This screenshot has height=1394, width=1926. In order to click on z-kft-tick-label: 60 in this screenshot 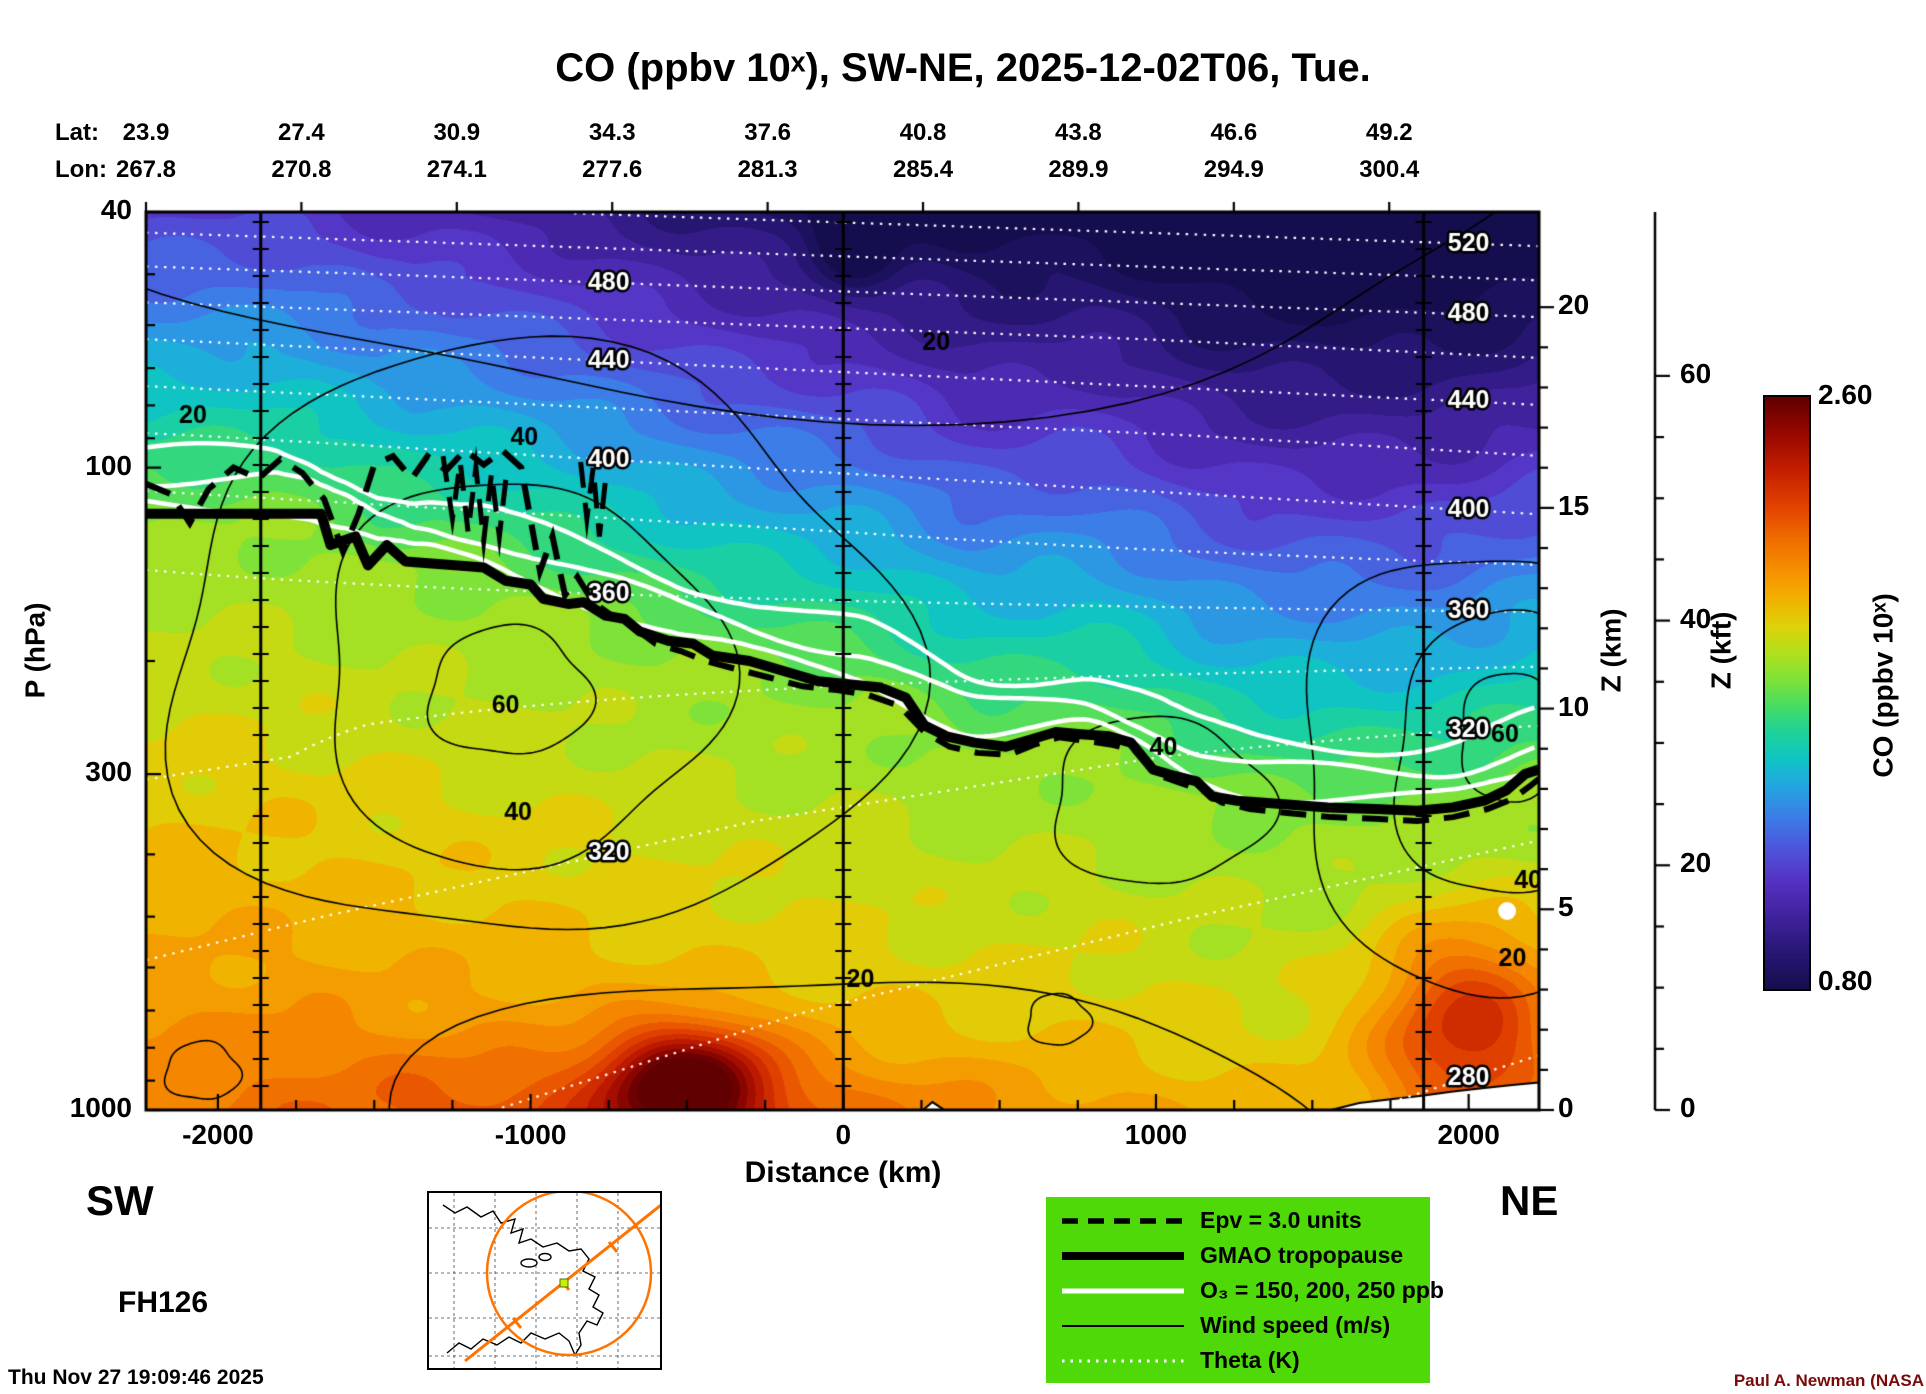, I will do `click(1696, 373)`.